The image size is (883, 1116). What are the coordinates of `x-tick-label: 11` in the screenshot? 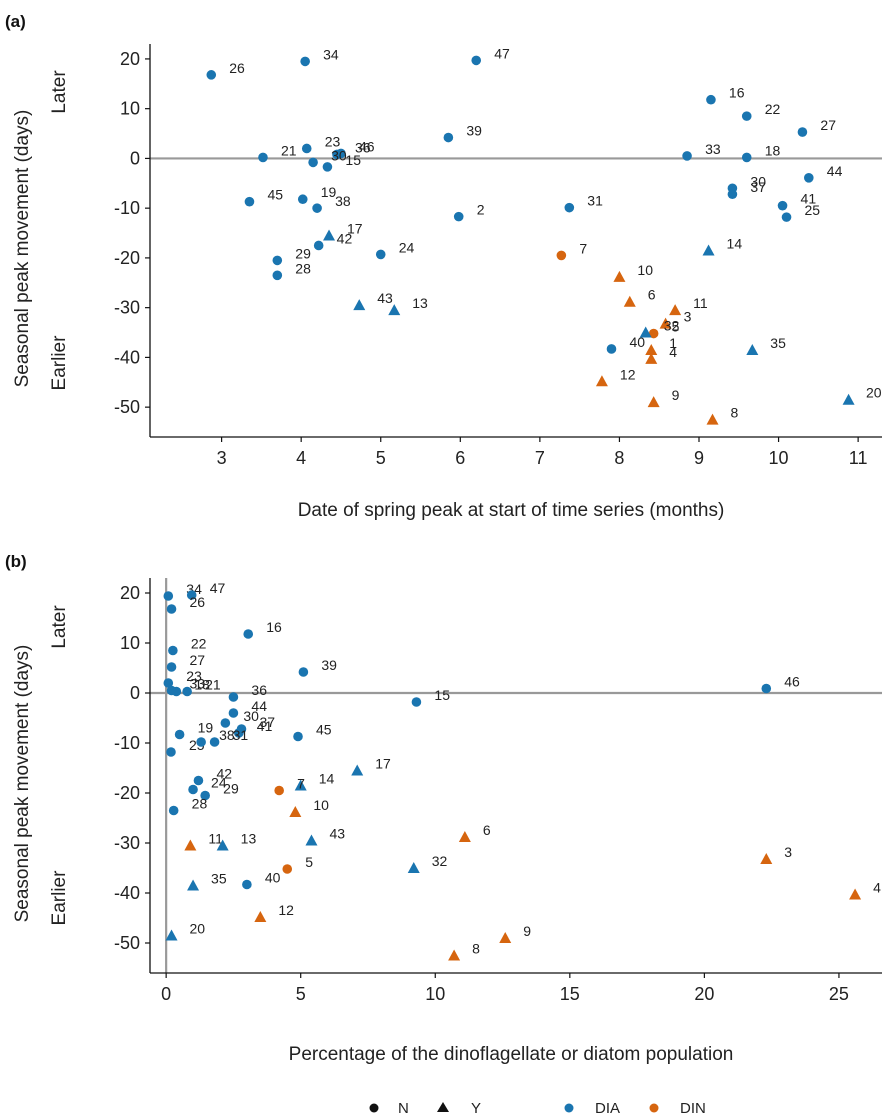 It's located at (858, 458).